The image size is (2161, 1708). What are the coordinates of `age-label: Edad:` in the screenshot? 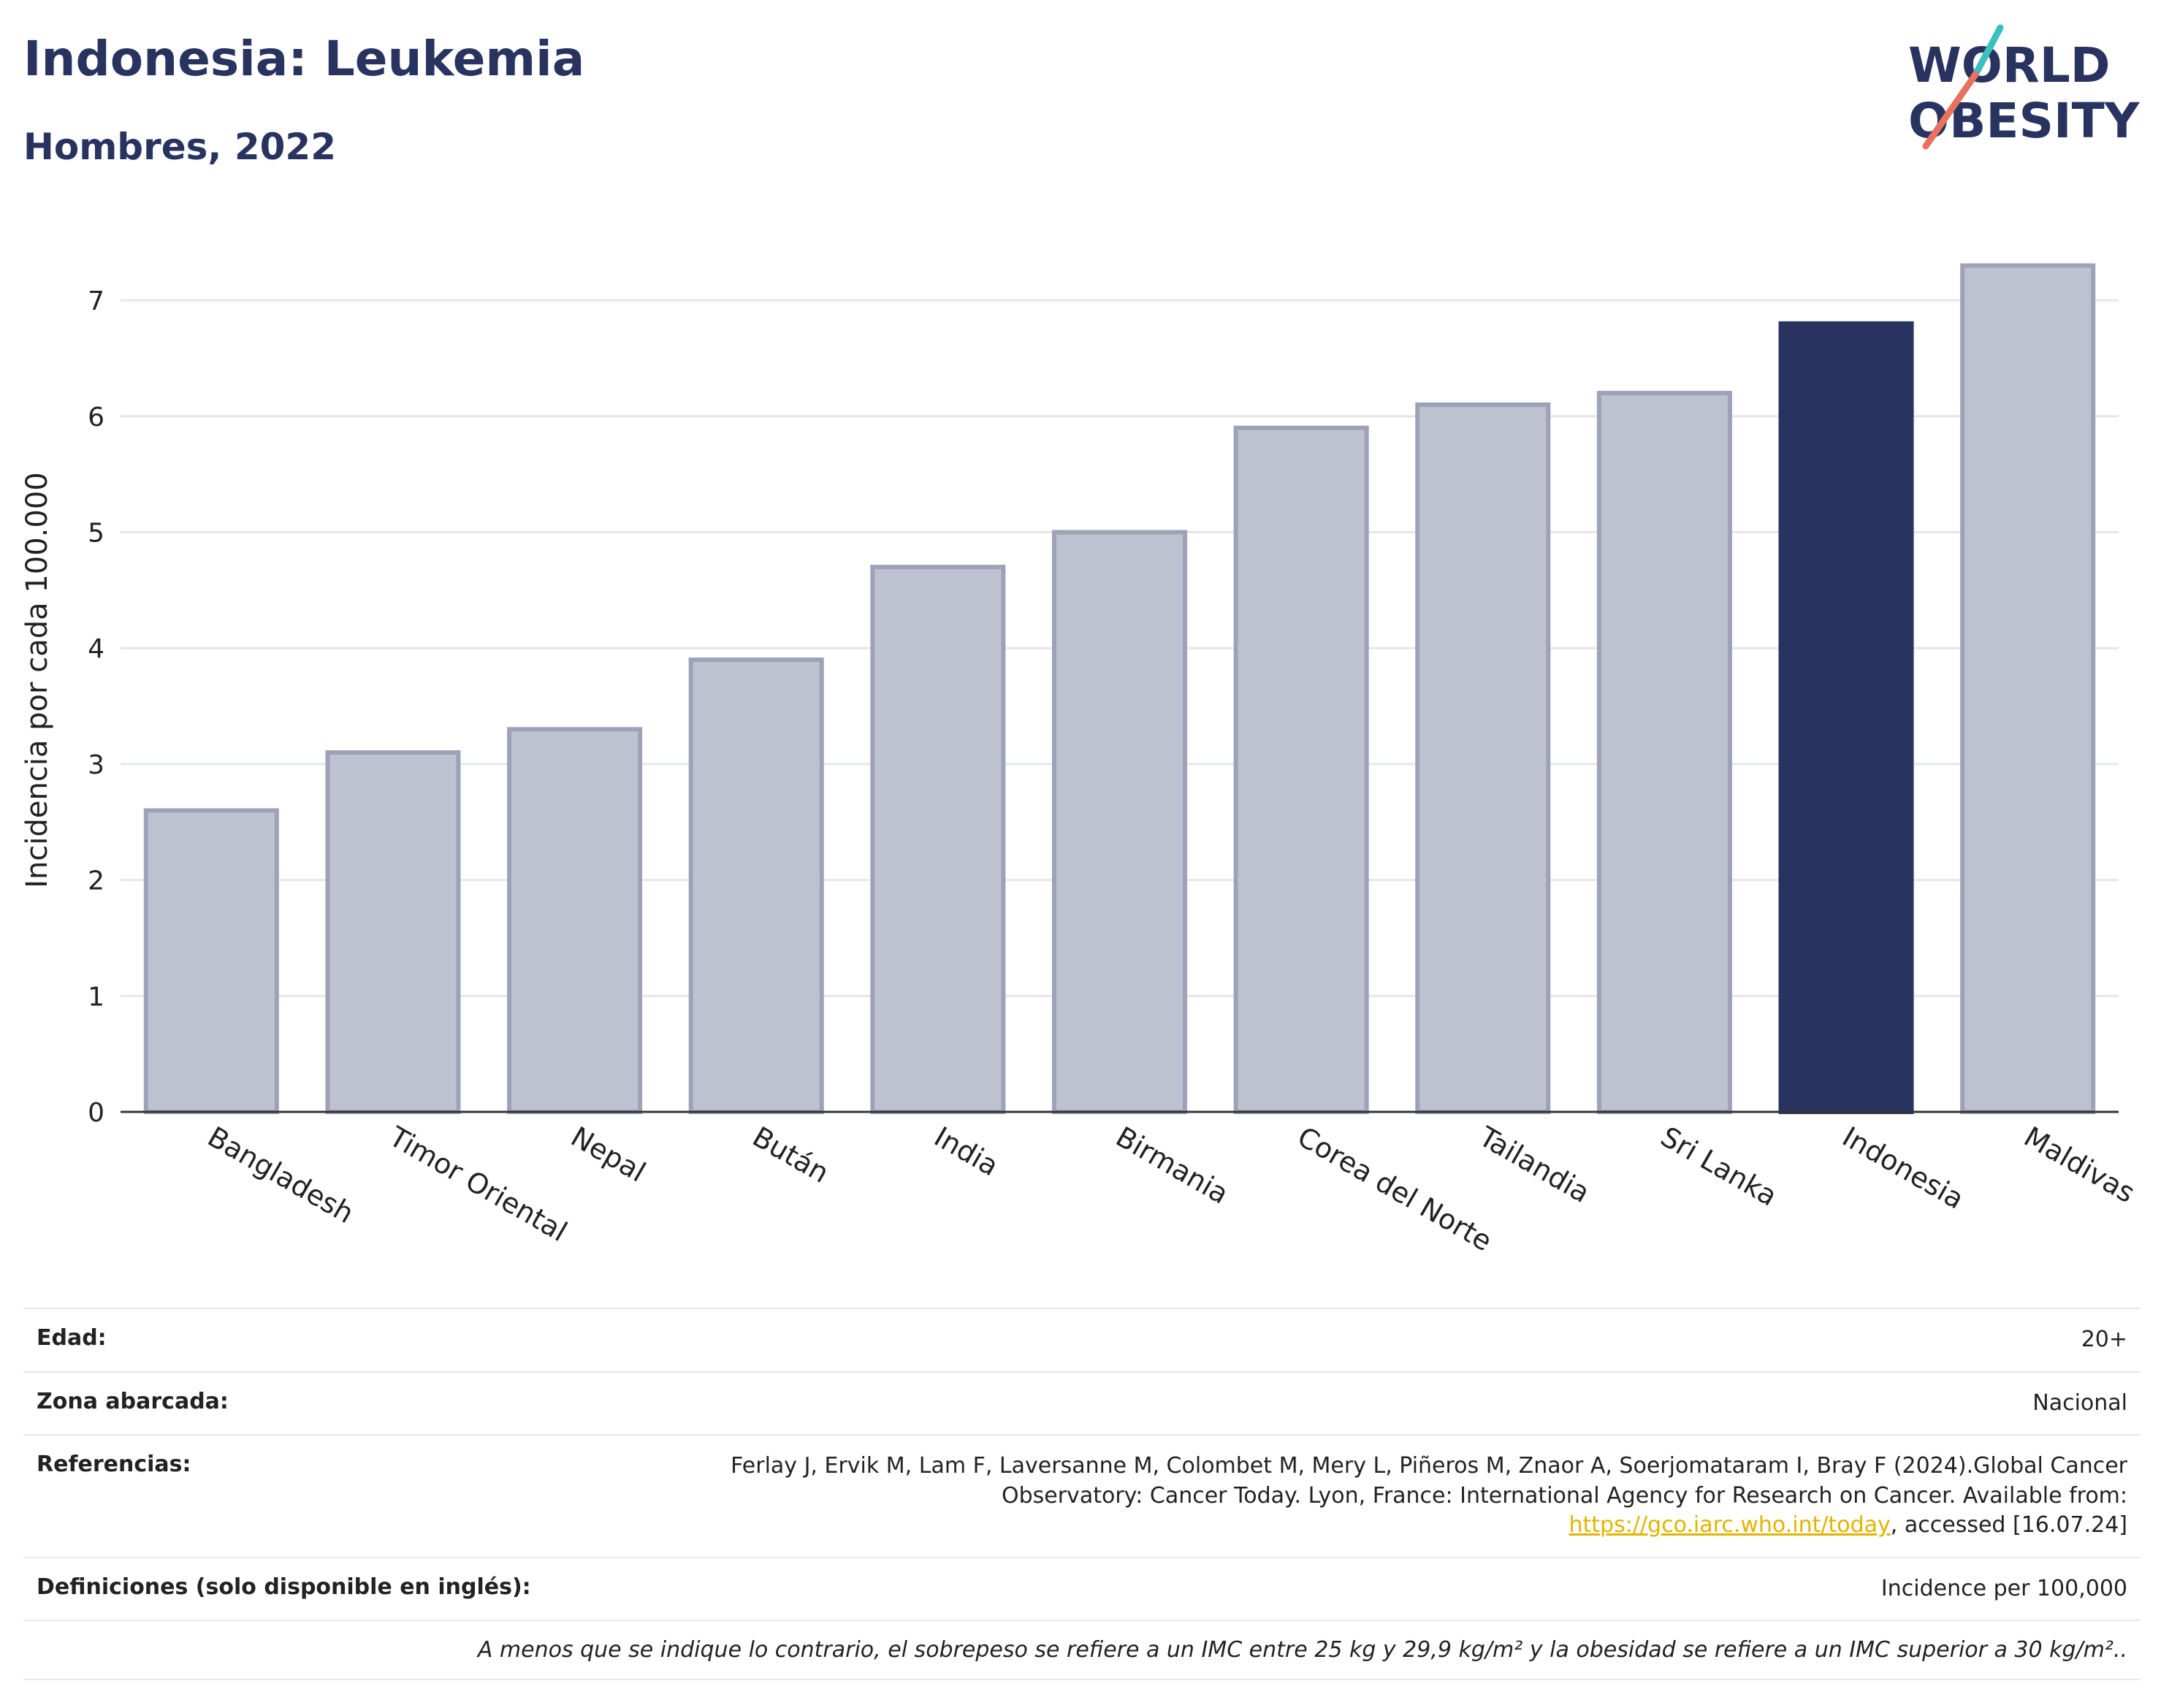 It's located at (72, 1338).